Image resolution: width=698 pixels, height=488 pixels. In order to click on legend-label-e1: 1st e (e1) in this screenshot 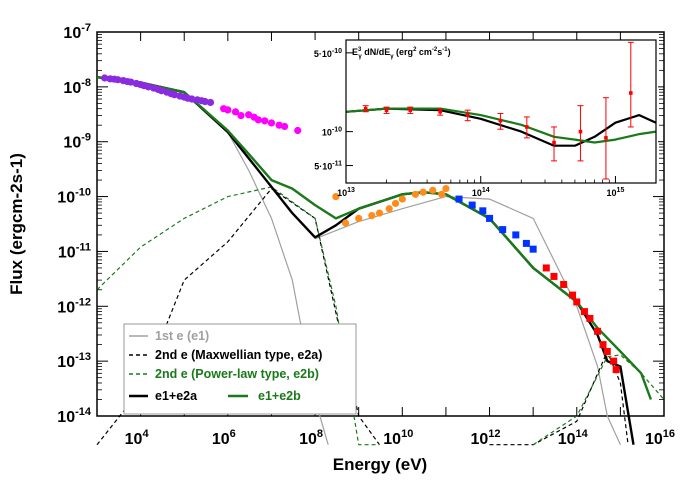, I will do `click(182, 336)`.